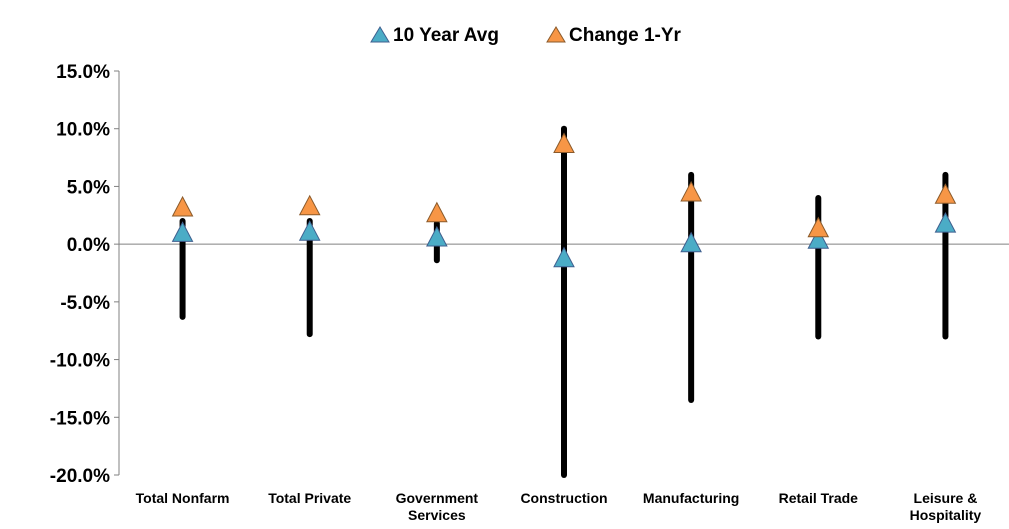  I want to click on x-tick-label: Retail Trade, so click(819, 498).